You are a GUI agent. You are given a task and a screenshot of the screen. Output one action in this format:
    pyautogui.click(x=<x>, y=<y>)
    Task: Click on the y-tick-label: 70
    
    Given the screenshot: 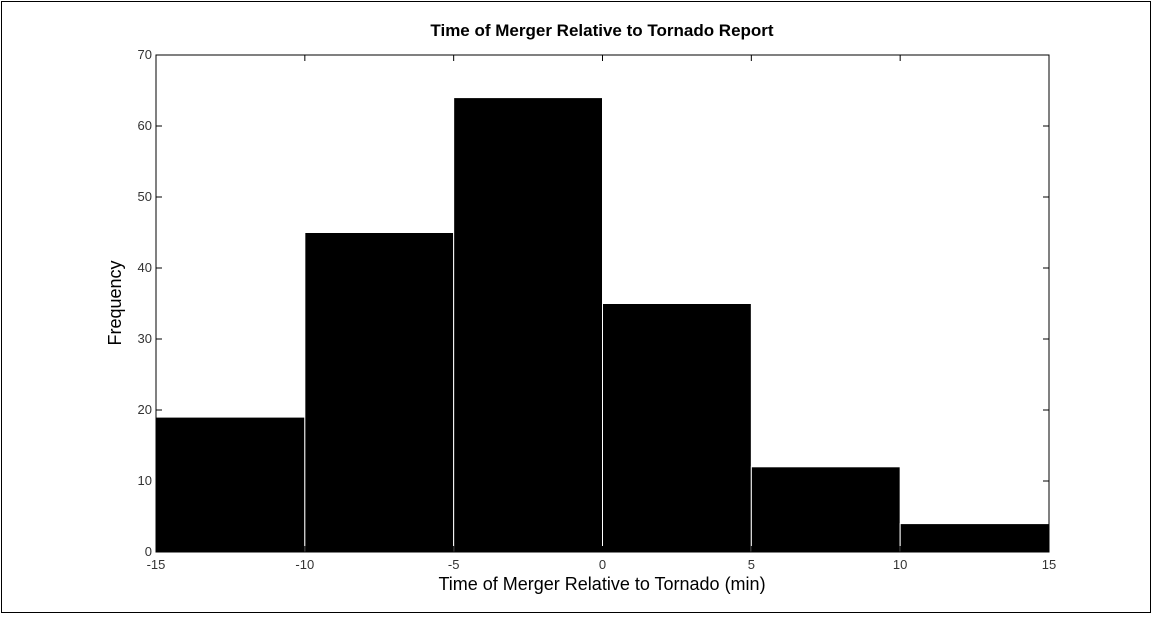 What is the action you would take?
    pyautogui.click(x=145, y=54)
    